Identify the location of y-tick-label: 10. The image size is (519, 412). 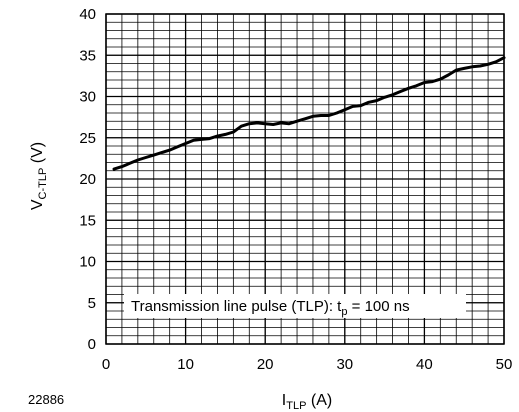
(87, 262).